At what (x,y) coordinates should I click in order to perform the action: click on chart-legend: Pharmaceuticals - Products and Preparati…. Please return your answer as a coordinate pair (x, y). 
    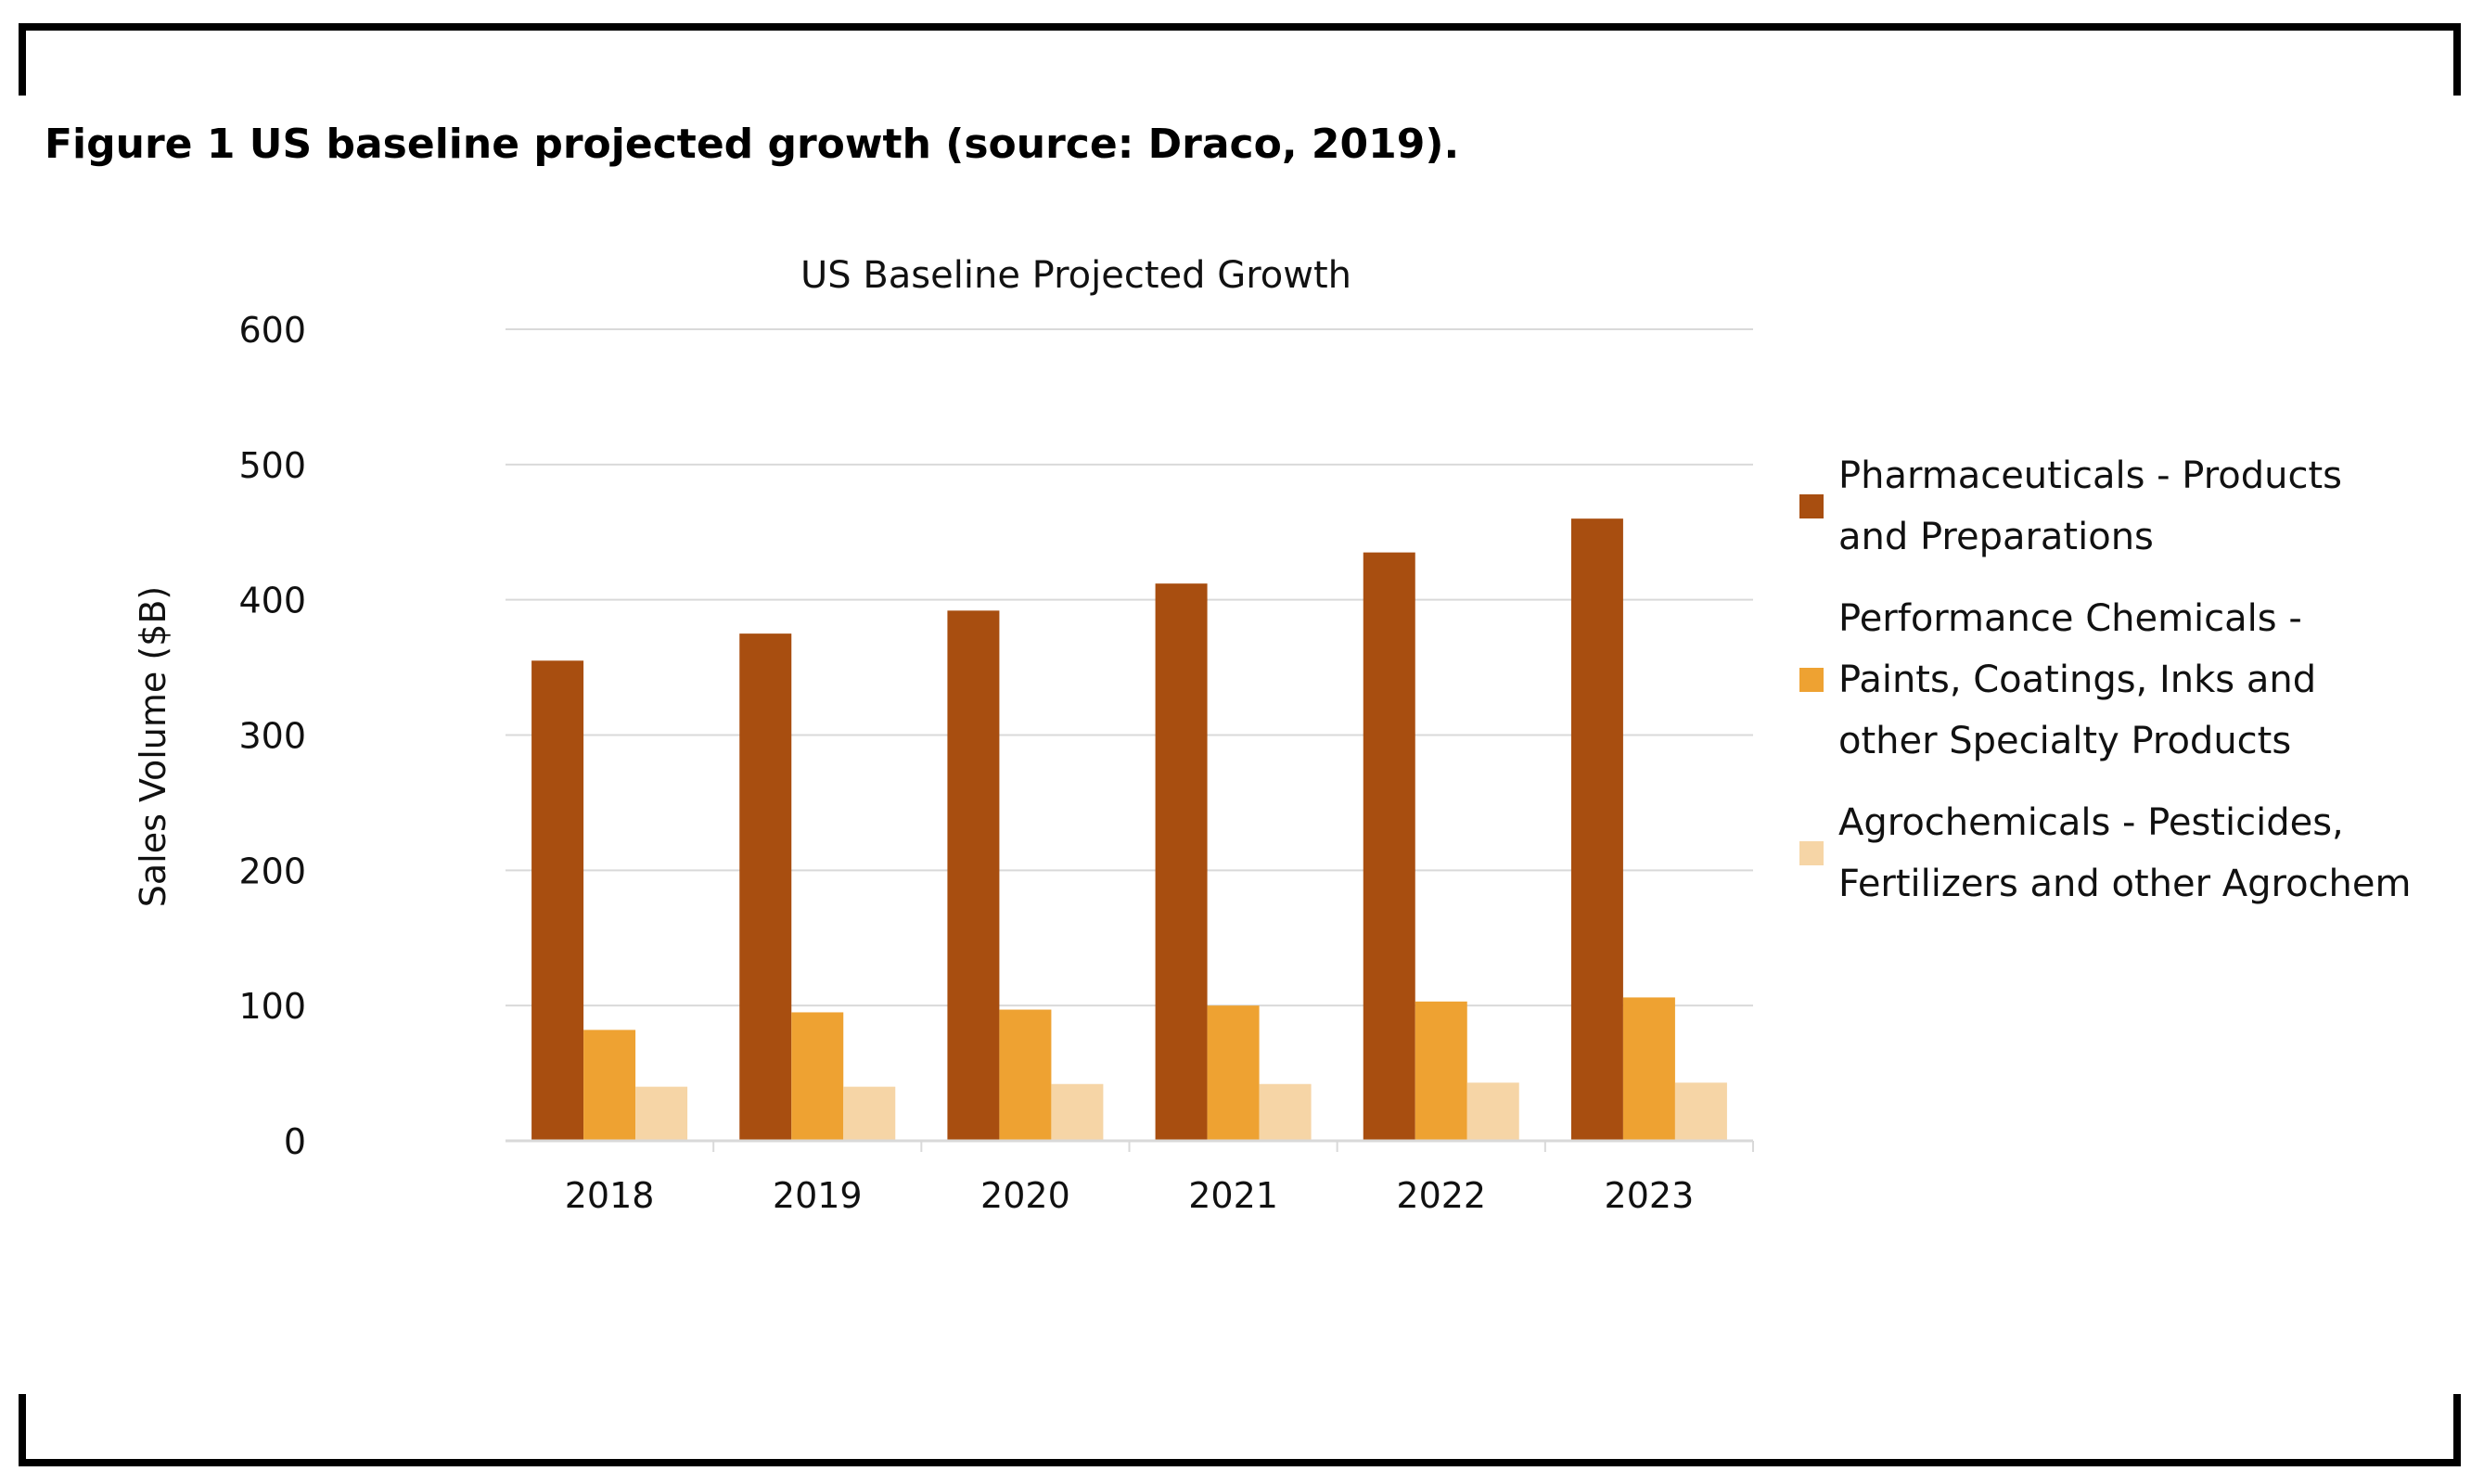
    Looking at the image, I should click on (2124, 690).